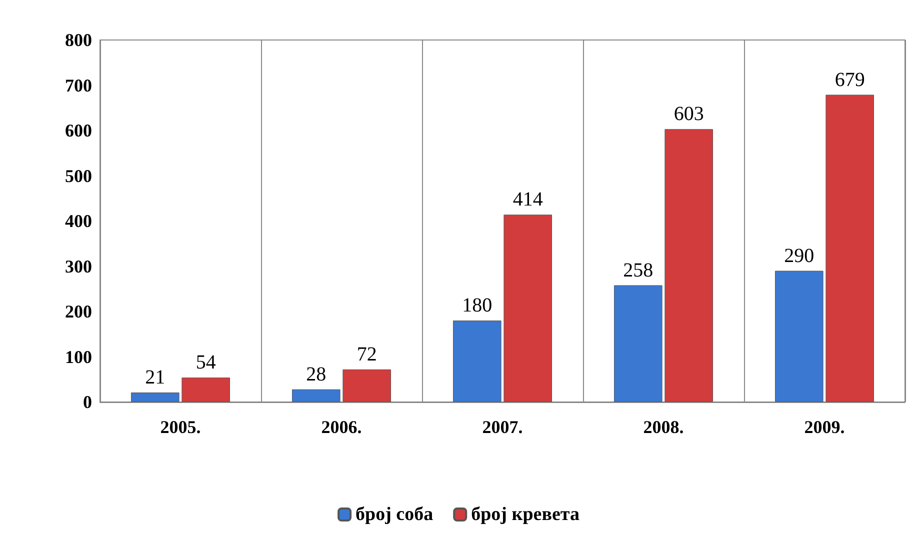 The image size is (917, 541). What do you see at coordinates (78, 130) in the screenshot?
I see `y-tick-label: 600` at bounding box center [78, 130].